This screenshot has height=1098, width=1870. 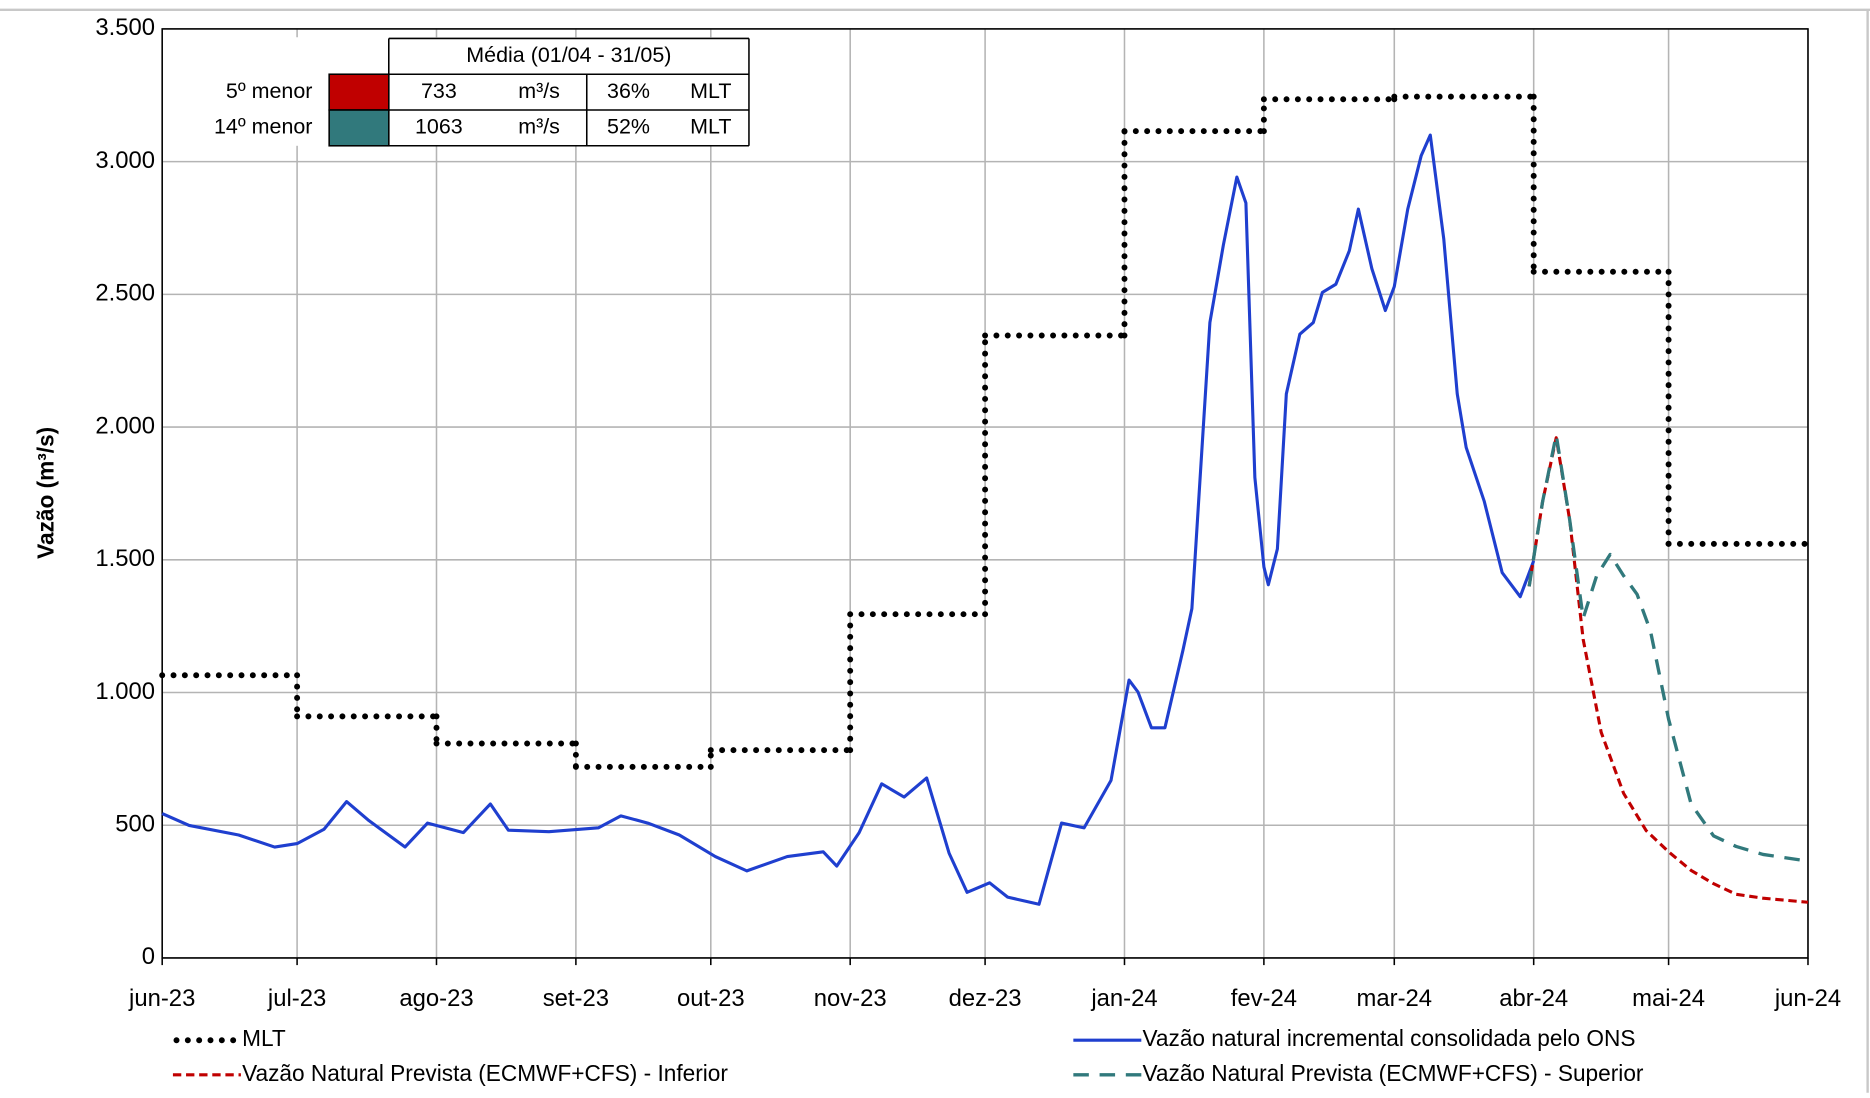 What do you see at coordinates (1668, 648) in the screenshot?
I see `series-line` at bounding box center [1668, 648].